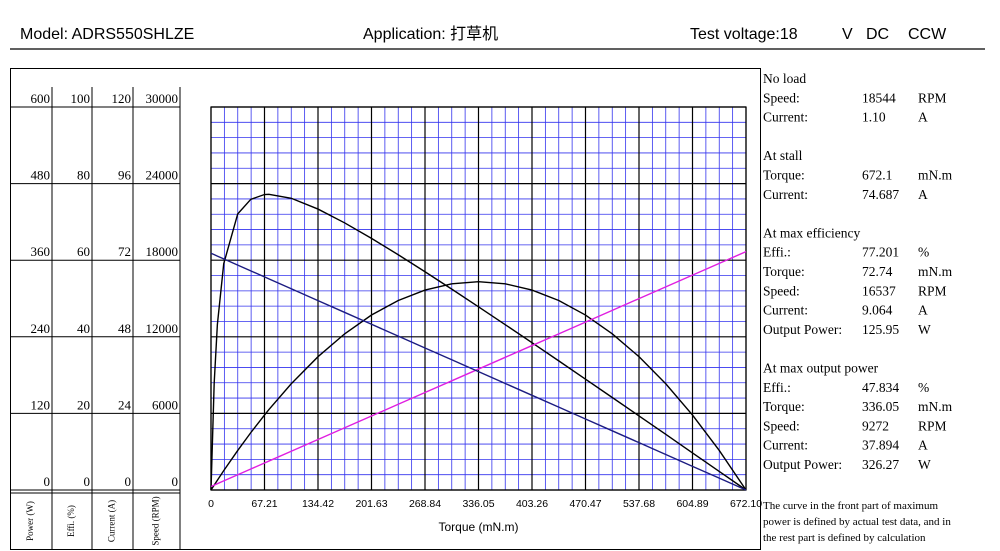 The width and height of the screenshot is (1000, 551). I want to click on axis-label: Speed (RPM), so click(156, 520).